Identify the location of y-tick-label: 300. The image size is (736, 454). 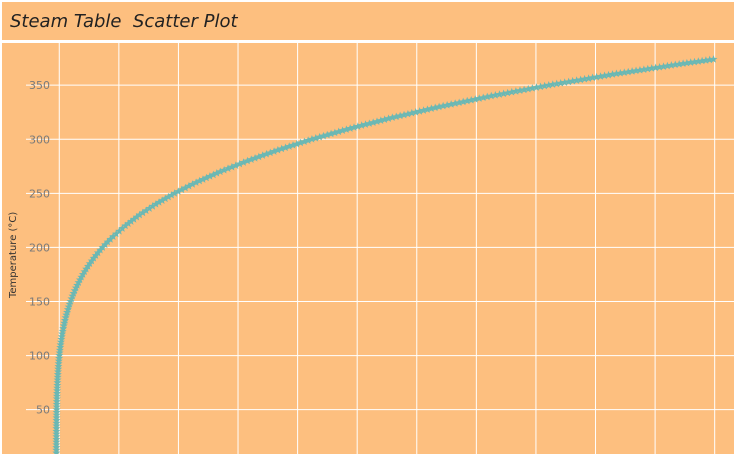
(39, 139).